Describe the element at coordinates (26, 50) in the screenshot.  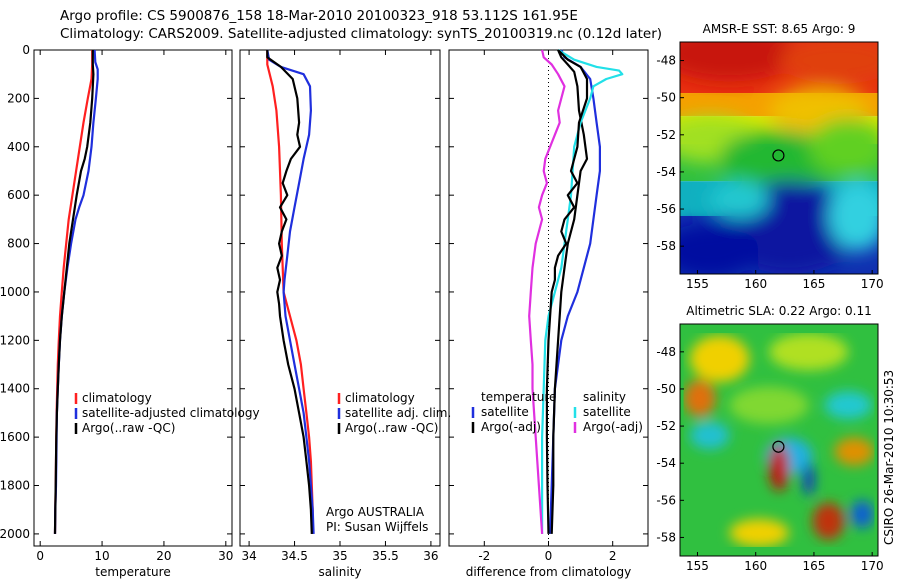
I see `y-tick-label: 0` at that location.